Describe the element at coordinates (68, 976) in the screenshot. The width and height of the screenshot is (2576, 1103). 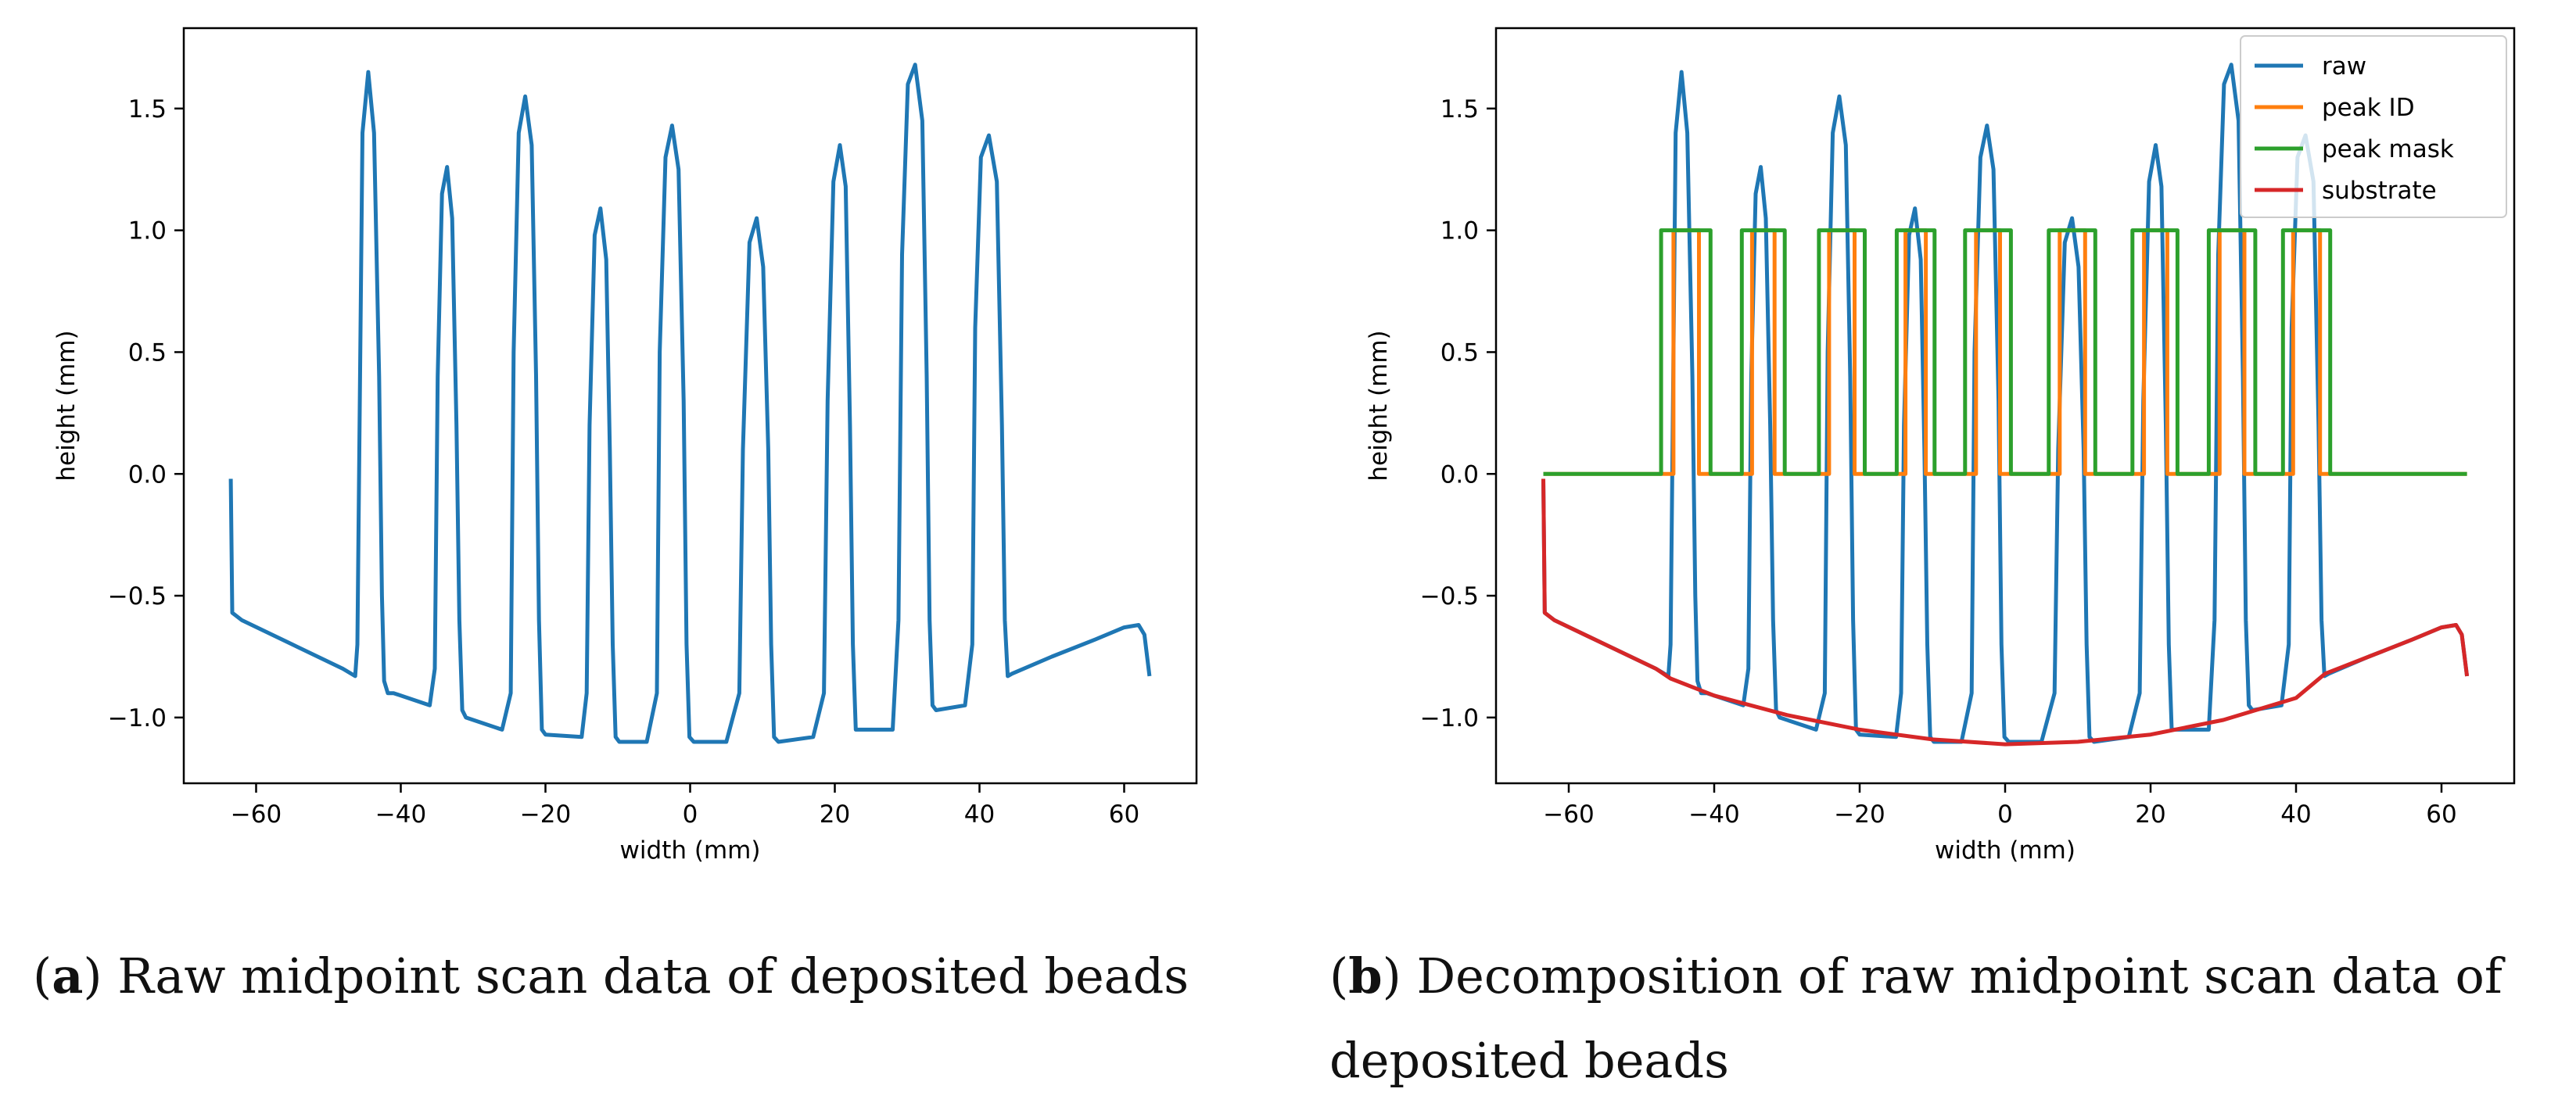
I see `caption-a-letter: a` at that location.